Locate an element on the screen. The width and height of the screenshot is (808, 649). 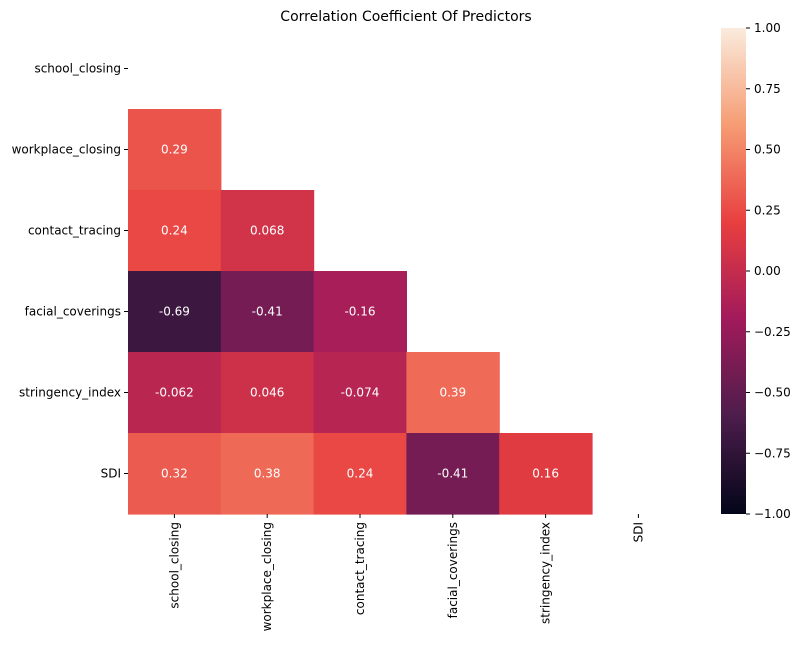
colorbar-tick-label: 0.25 is located at coordinates (767, 210).